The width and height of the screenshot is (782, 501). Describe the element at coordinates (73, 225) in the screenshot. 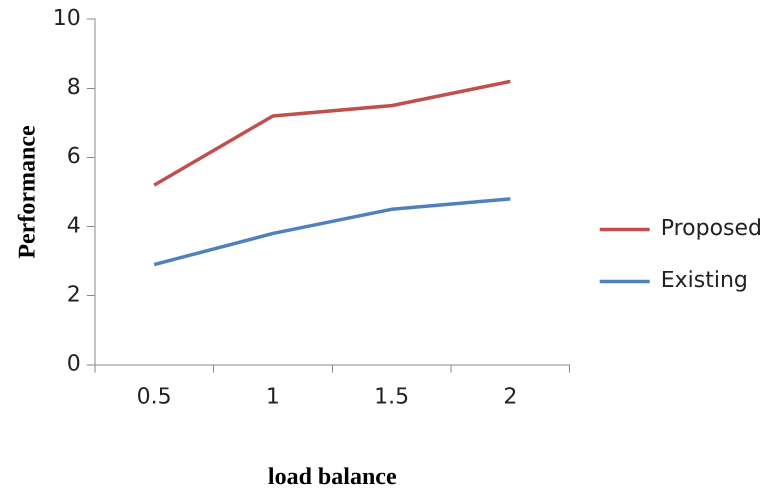

I see `y-tick-label: 4` at that location.